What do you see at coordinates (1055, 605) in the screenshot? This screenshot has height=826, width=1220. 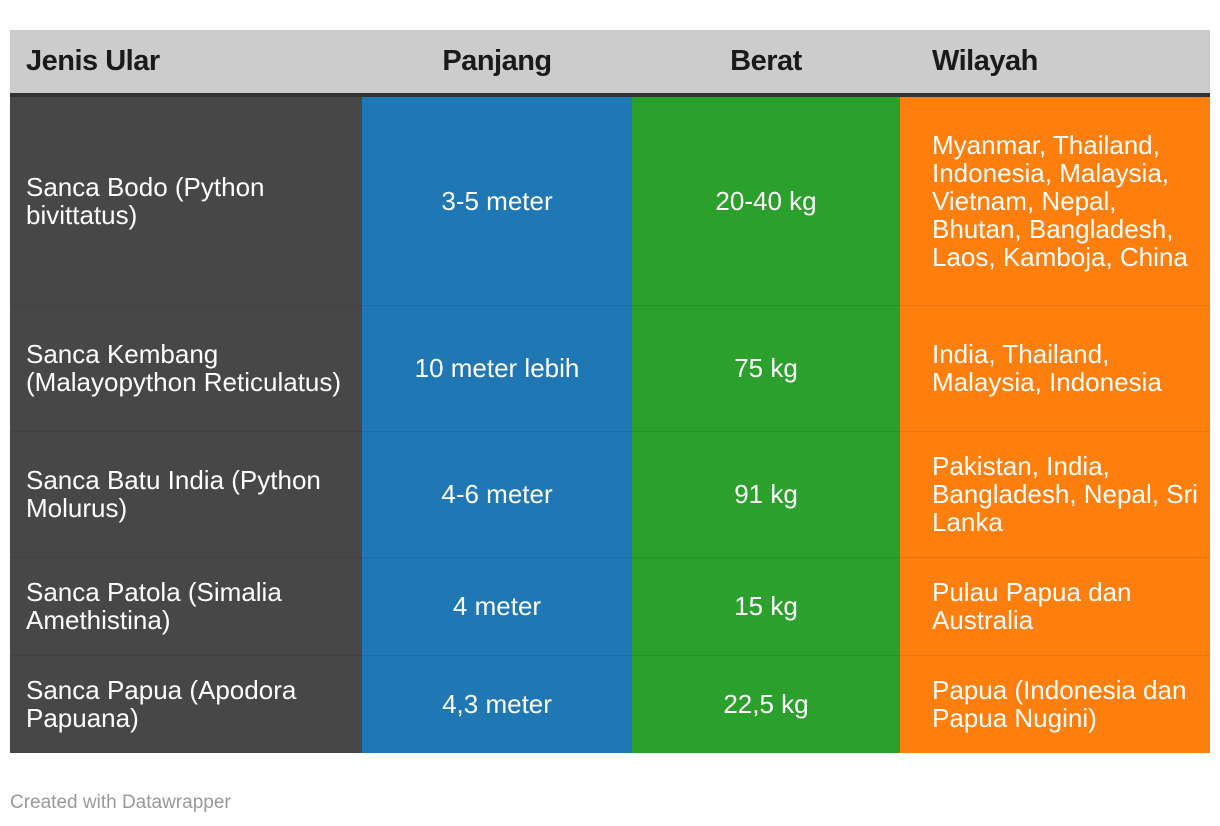 I see `cell-wilayah: Pulau Papua dan Australia` at bounding box center [1055, 605].